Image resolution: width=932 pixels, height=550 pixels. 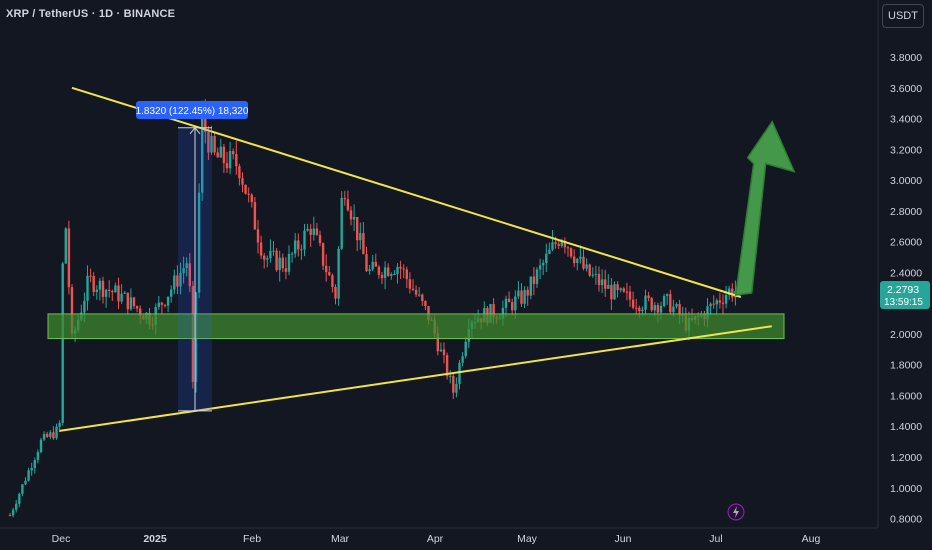 What do you see at coordinates (903, 290) in the screenshot?
I see `last-price-value: 2.2793` at bounding box center [903, 290].